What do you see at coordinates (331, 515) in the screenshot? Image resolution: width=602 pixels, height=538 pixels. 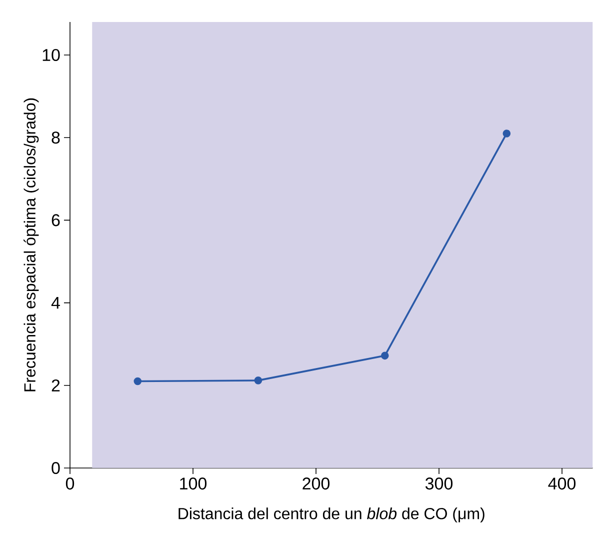 I see `x-axis-title: Distancia del centro de un blob de CO (μm)` at bounding box center [331, 515].